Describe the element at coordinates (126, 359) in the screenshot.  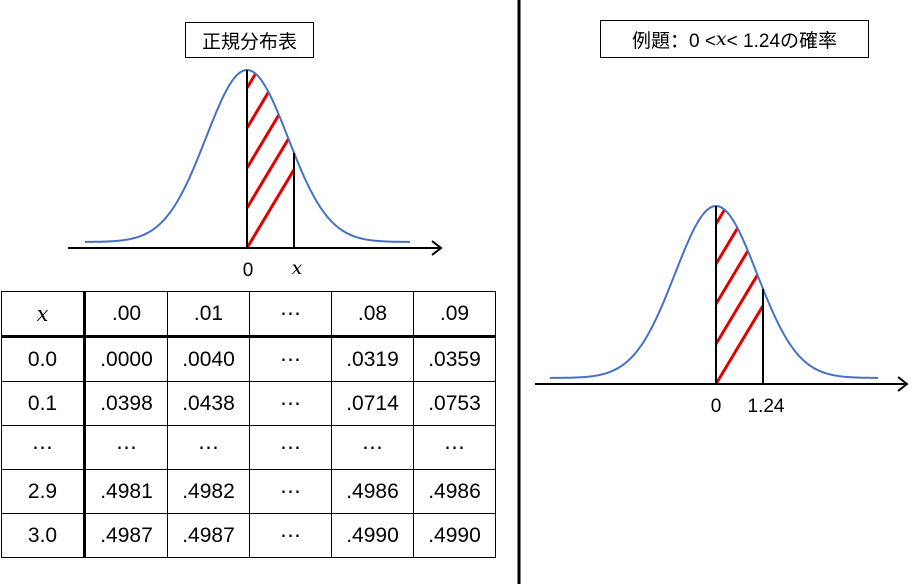
I see `table-cell: .0000` at that location.